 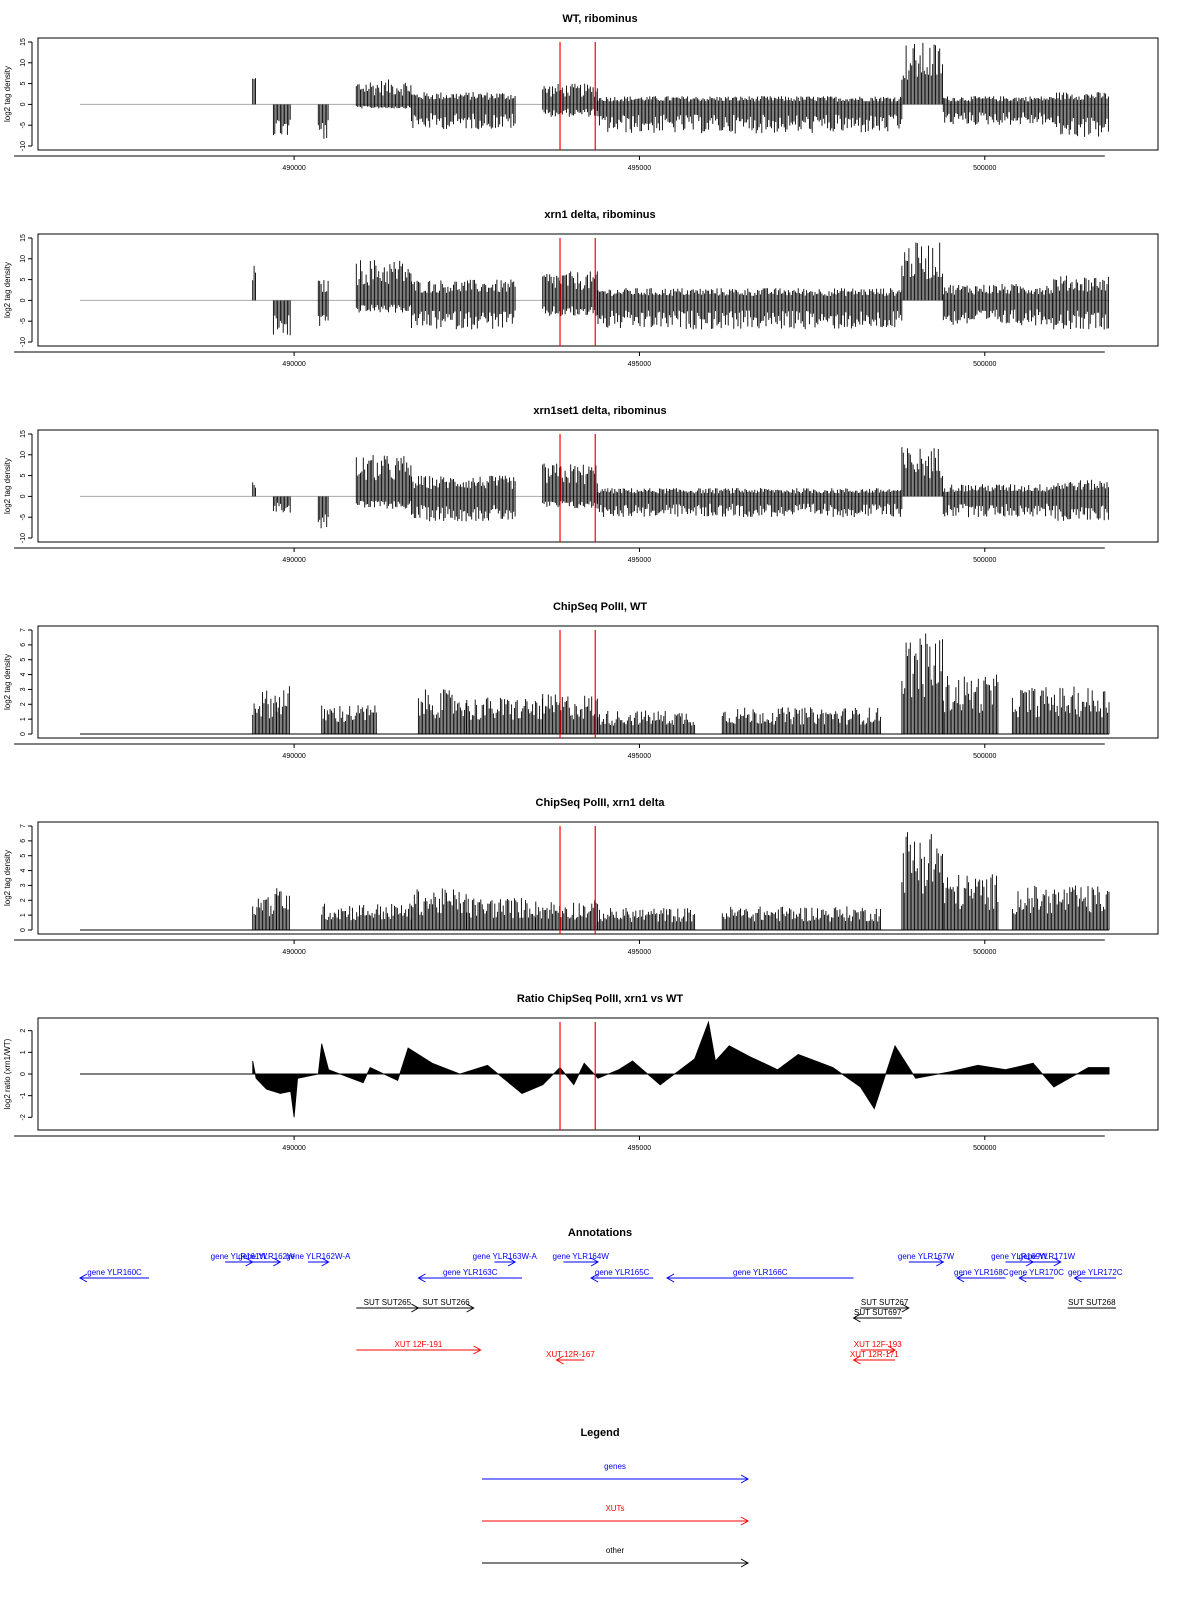 What do you see at coordinates (745, 1479) in the screenshot?
I see `legend-arrowhead` at bounding box center [745, 1479].